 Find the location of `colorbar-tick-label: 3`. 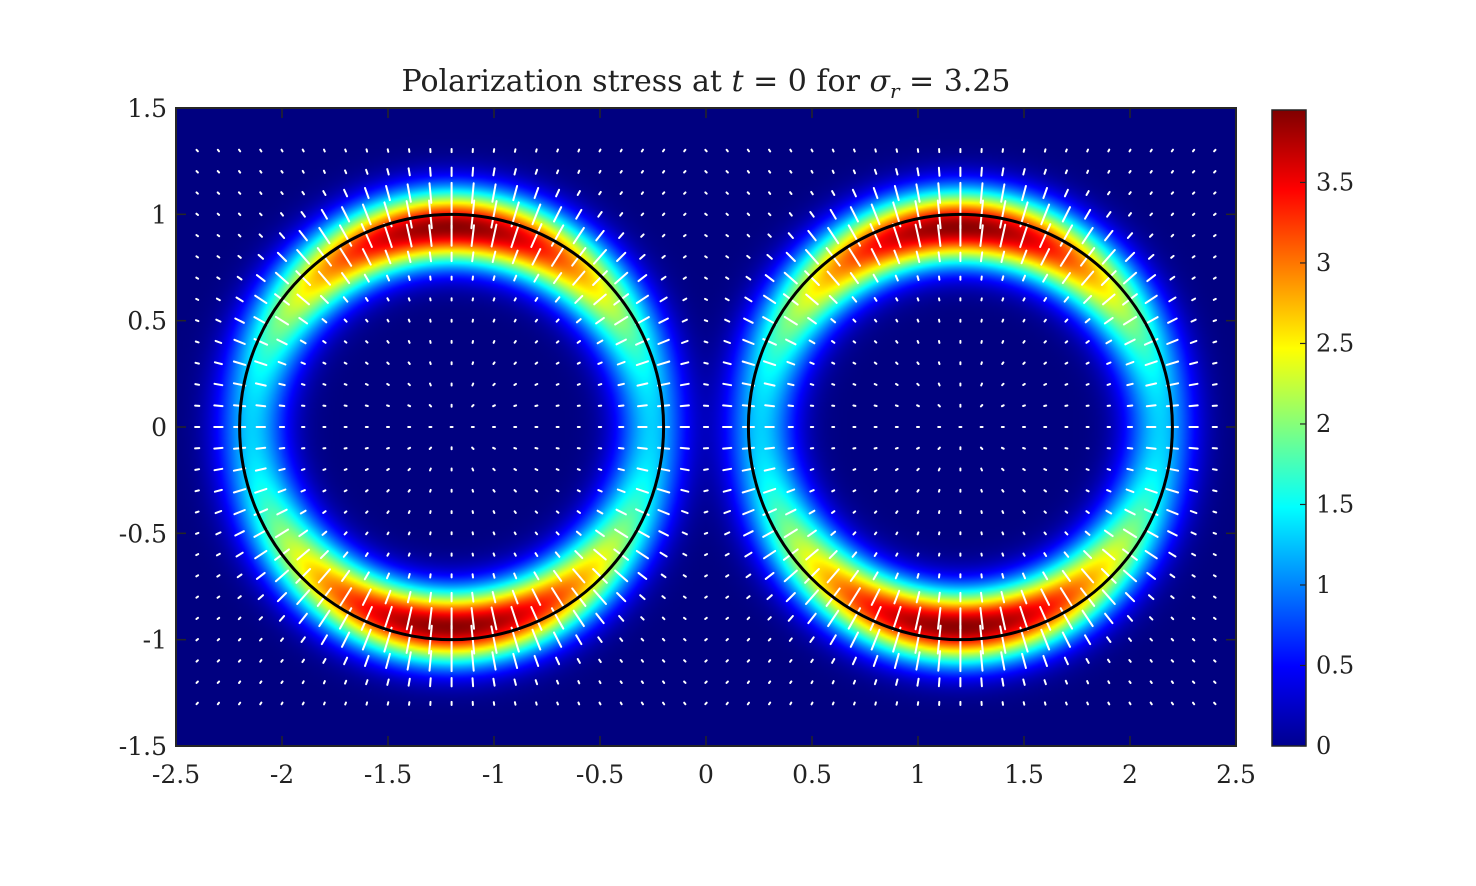

colorbar-tick-label: 3 is located at coordinates (1323, 263).